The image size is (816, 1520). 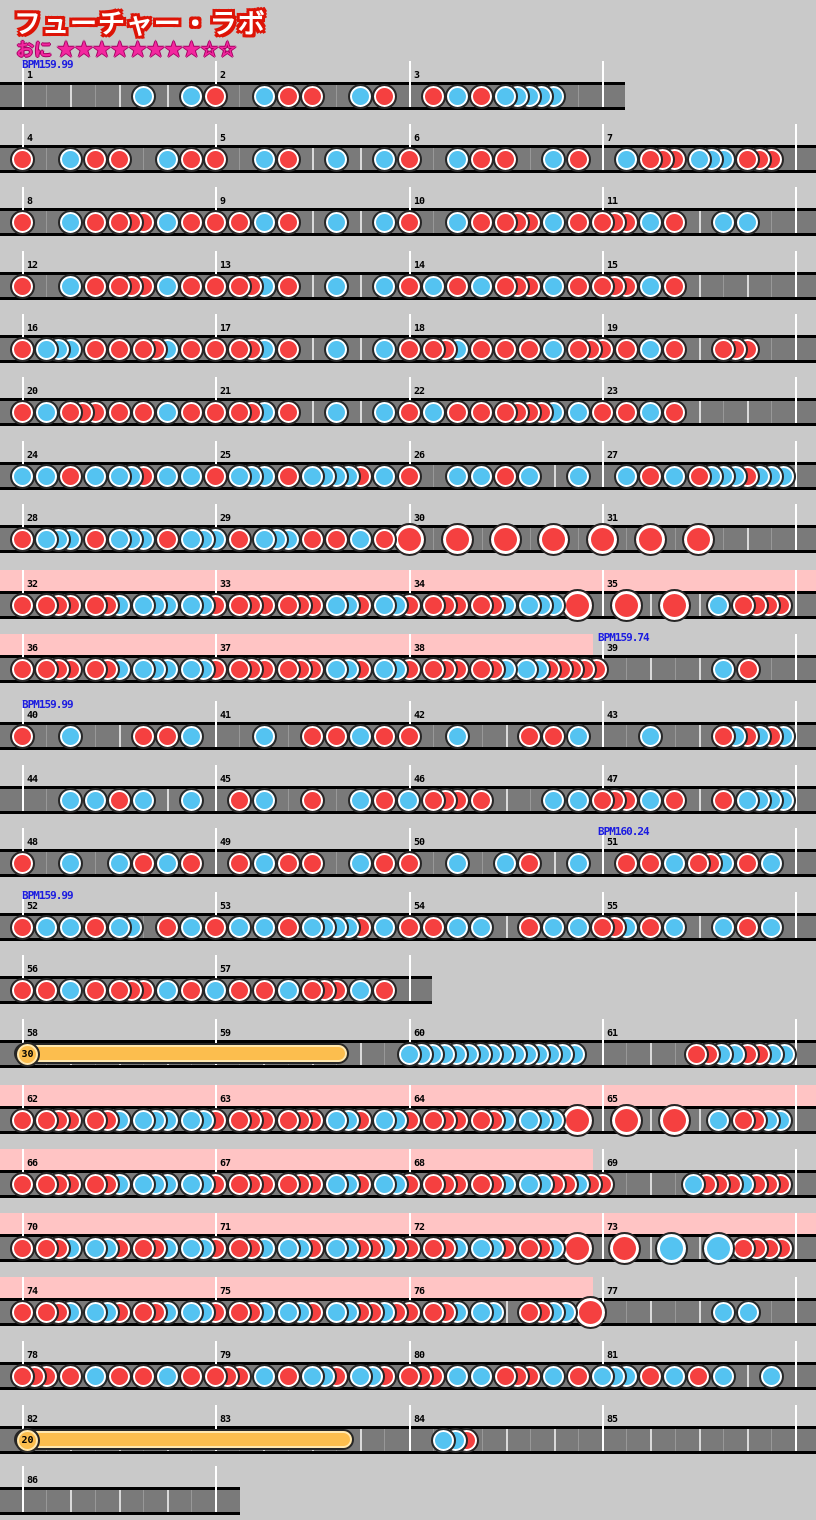 What do you see at coordinates (30, 75) in the screenshot?
I see `measure-number: 1` at bounding box center [30, 75].